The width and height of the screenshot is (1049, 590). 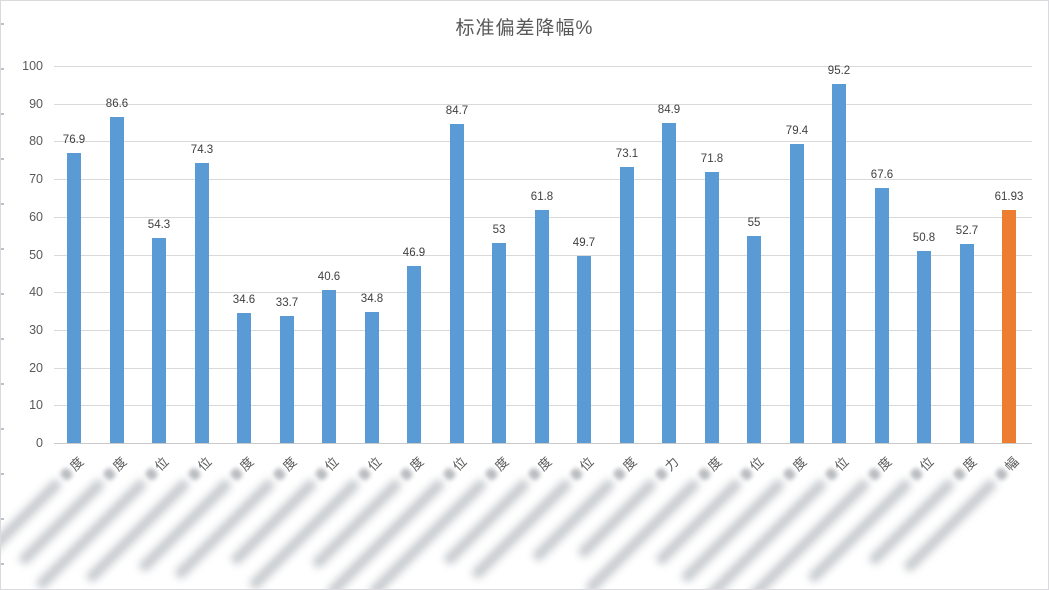 What do you see at coordinates (839, 71) in the screenshot?
I see `bar-value-label: 95.2` at bounding box center [839, 71].